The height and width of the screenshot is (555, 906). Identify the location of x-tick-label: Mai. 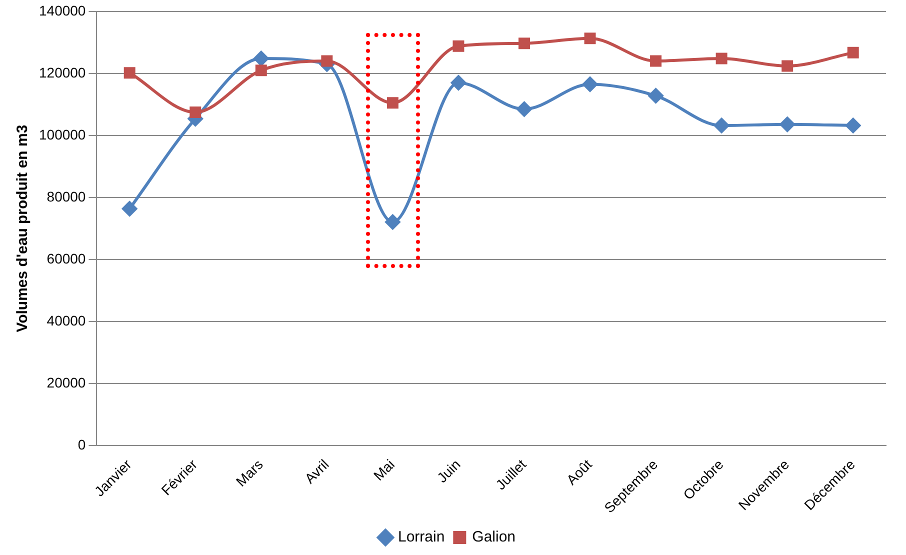
(384, 470).